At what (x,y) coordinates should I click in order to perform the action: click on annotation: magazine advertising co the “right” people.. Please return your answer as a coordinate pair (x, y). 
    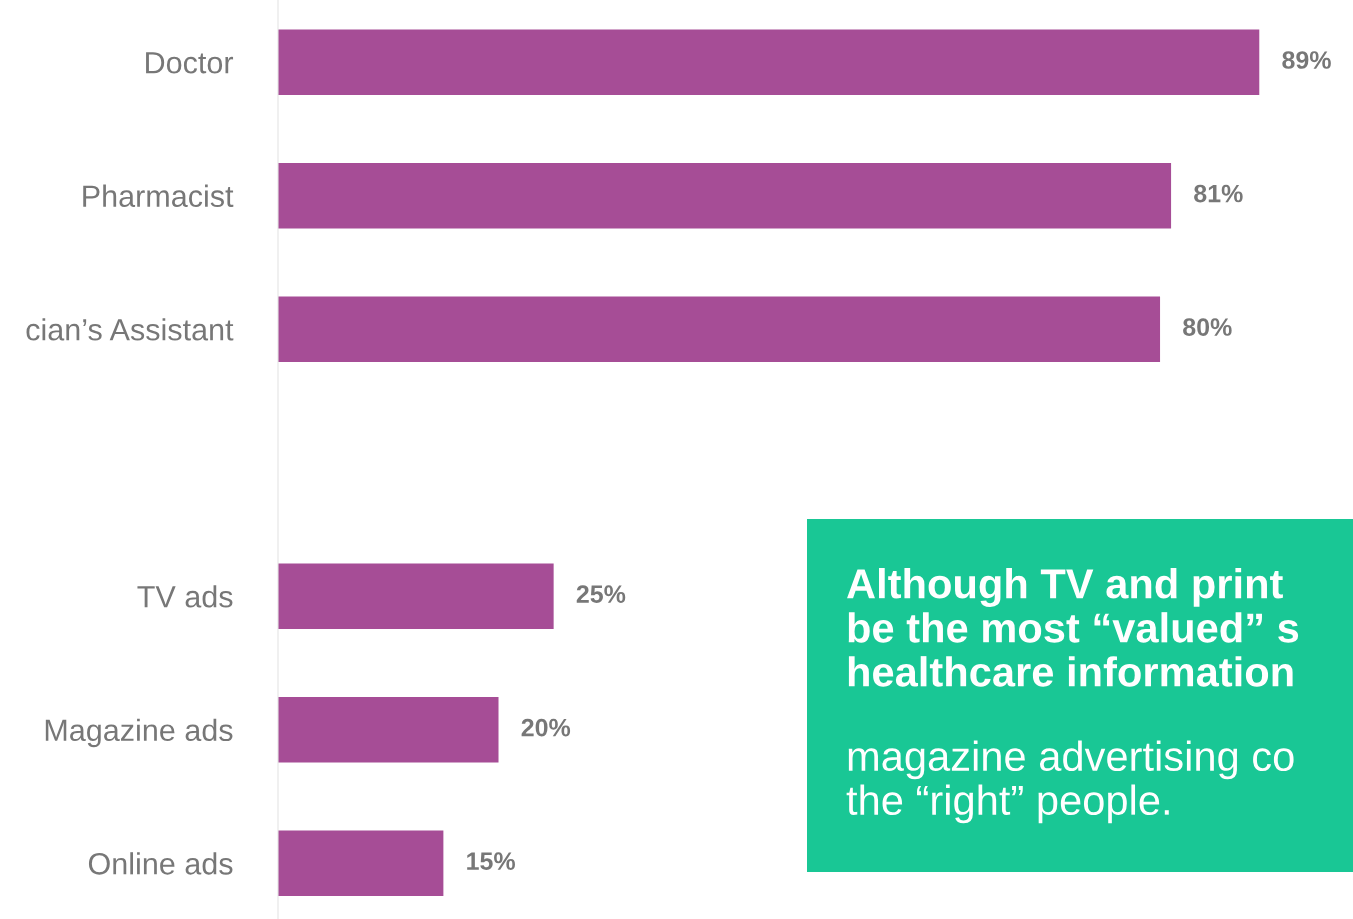
    Looking at the image, I should click on (1070, 782).